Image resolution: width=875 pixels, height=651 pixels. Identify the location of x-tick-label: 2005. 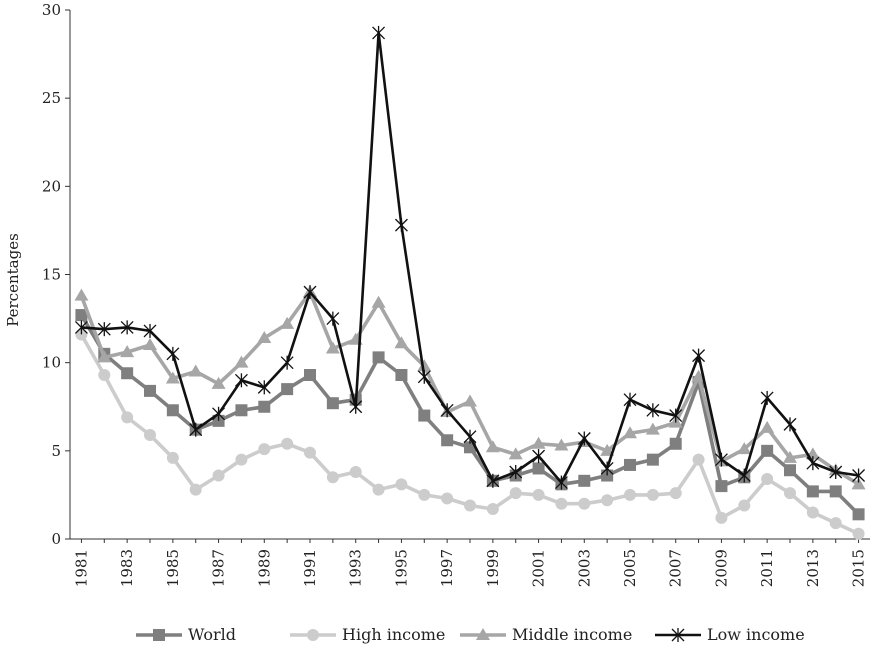
(630, 568).